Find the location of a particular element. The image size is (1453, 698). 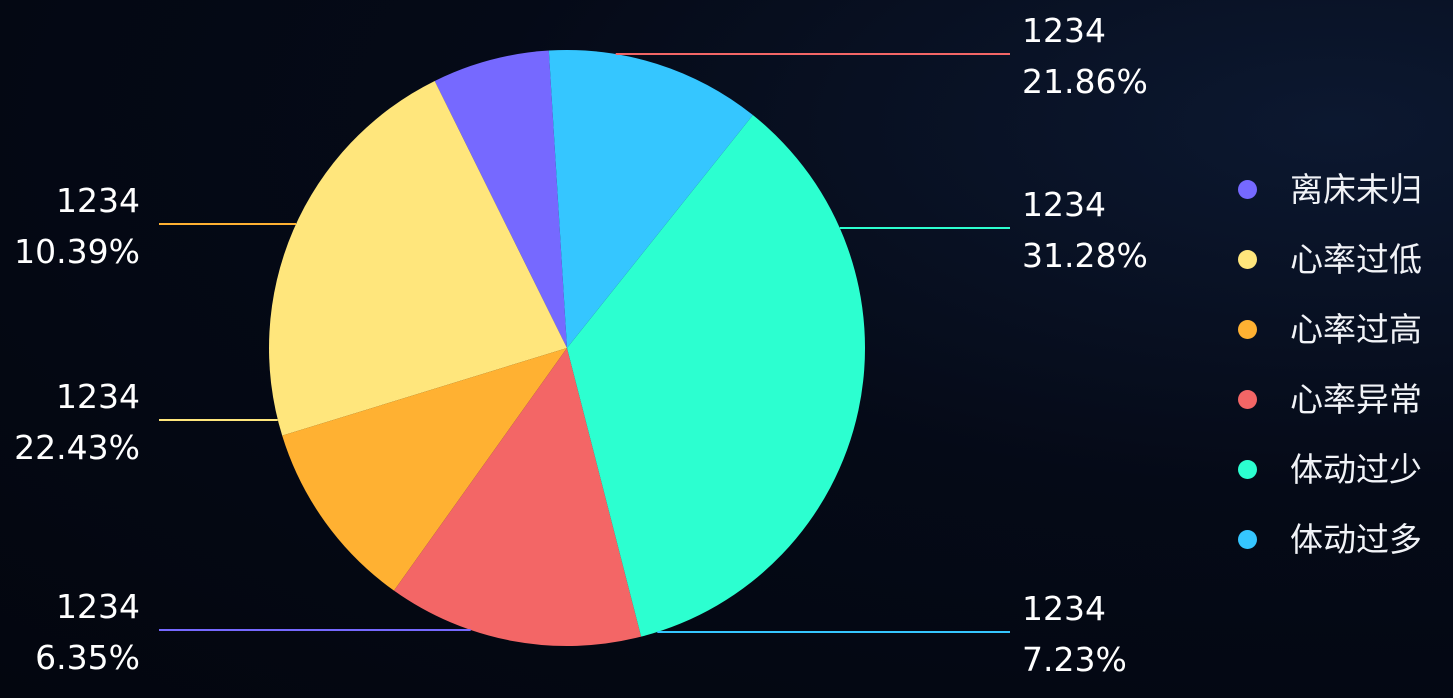

legend-item: 体动过多 is located at coordinates (1330, 539).